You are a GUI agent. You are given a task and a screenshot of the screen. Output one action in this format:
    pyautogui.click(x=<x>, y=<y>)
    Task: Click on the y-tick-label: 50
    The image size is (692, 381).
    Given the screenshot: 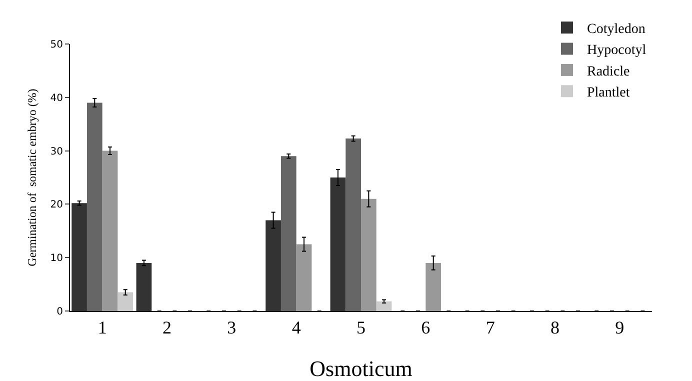 What is the action you would take?
    pyautogui.click(x=56, y=45)
    